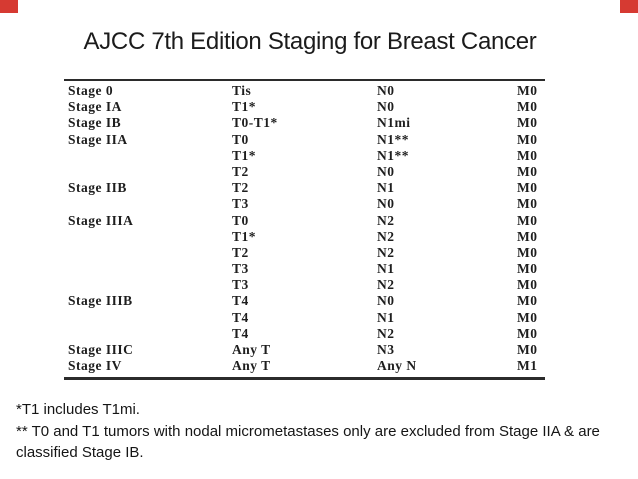 Image resolution: width=638 pixels, height=479 pixels. Describe the element at coordinates (78, 409) in the screenshot. I see `footnote-t1: *T1 includes T1mi.` at that location.